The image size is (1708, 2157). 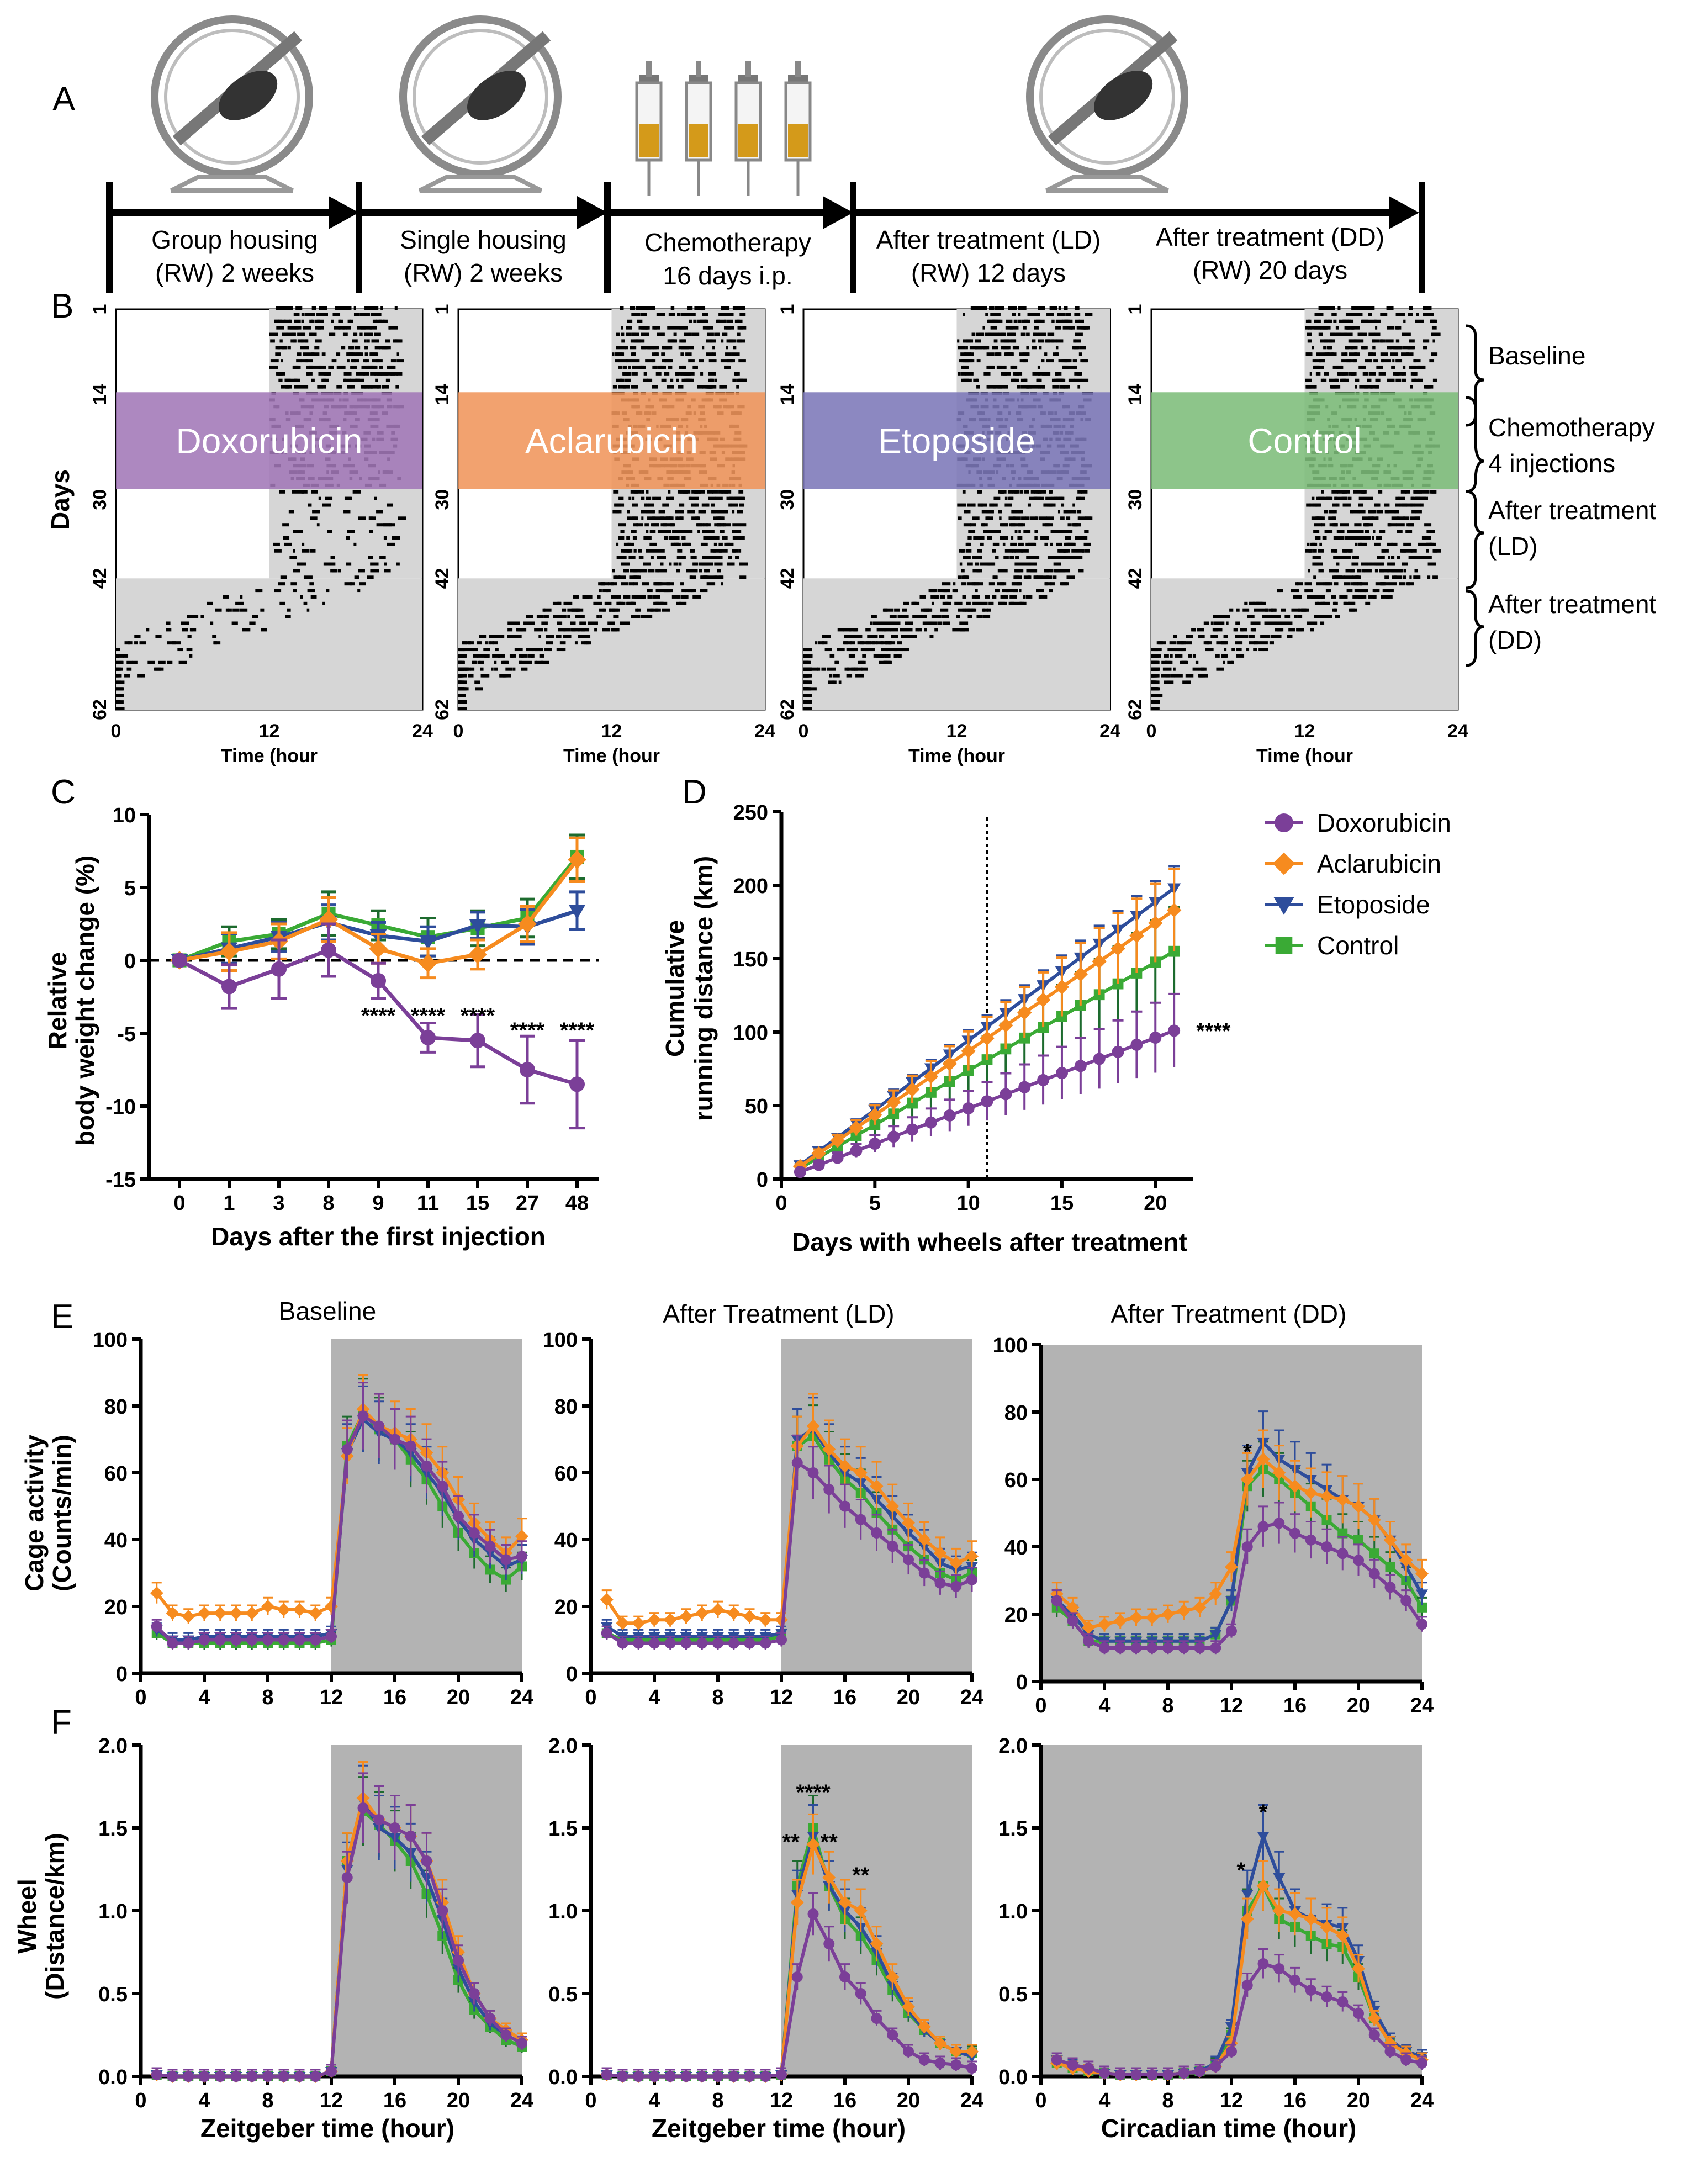 I want to click on stage-1-line2: (RW) 2 weeks, so click(x=234, y=272).